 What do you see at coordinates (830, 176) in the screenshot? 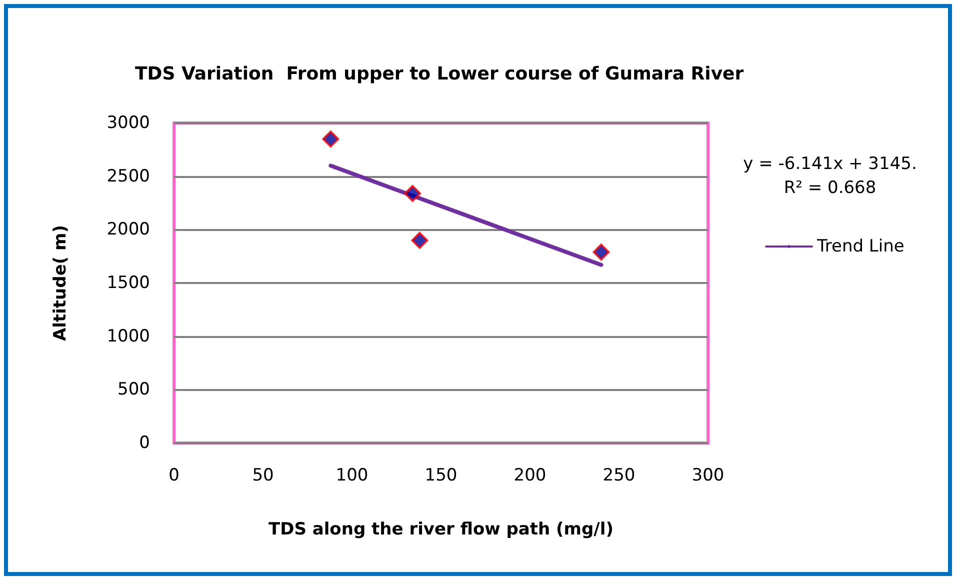
I see `text: y = -6.141x + 3145. R² = 0.668` at bounding box center [830, 176].